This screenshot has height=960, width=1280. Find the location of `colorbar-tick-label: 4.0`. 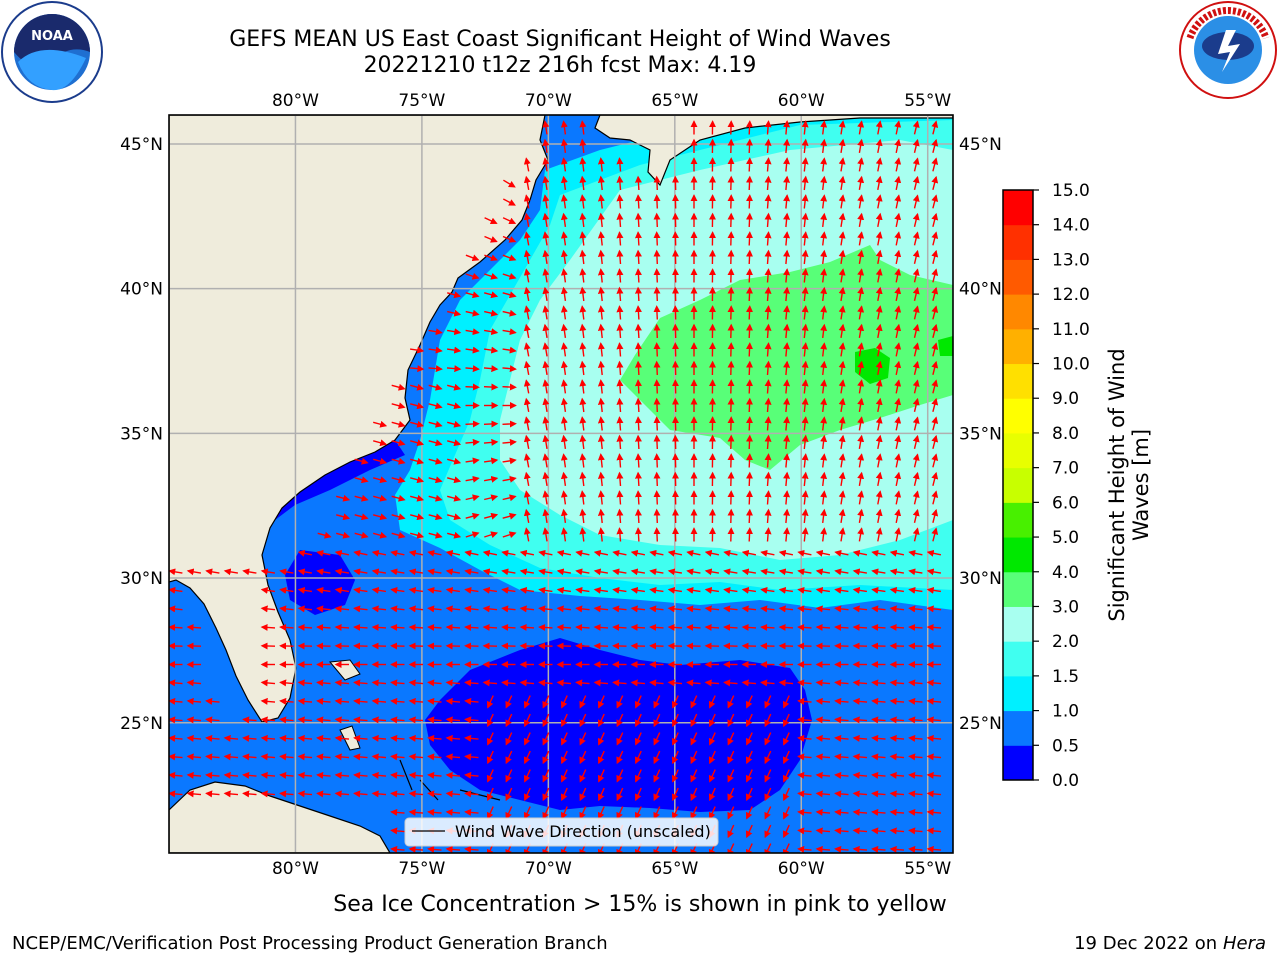

colorbar-tick-label: 4.0 is located at coordinates (1065, 573).